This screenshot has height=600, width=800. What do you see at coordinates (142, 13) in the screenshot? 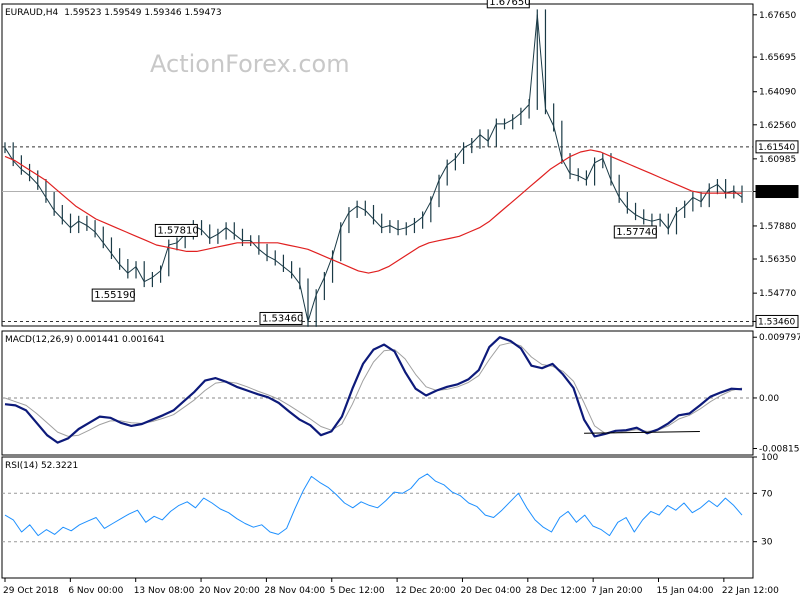
I see `ohlc-values: 1.59523 1.59549 1.59346 1.59473` at bounding box center [142, 13].